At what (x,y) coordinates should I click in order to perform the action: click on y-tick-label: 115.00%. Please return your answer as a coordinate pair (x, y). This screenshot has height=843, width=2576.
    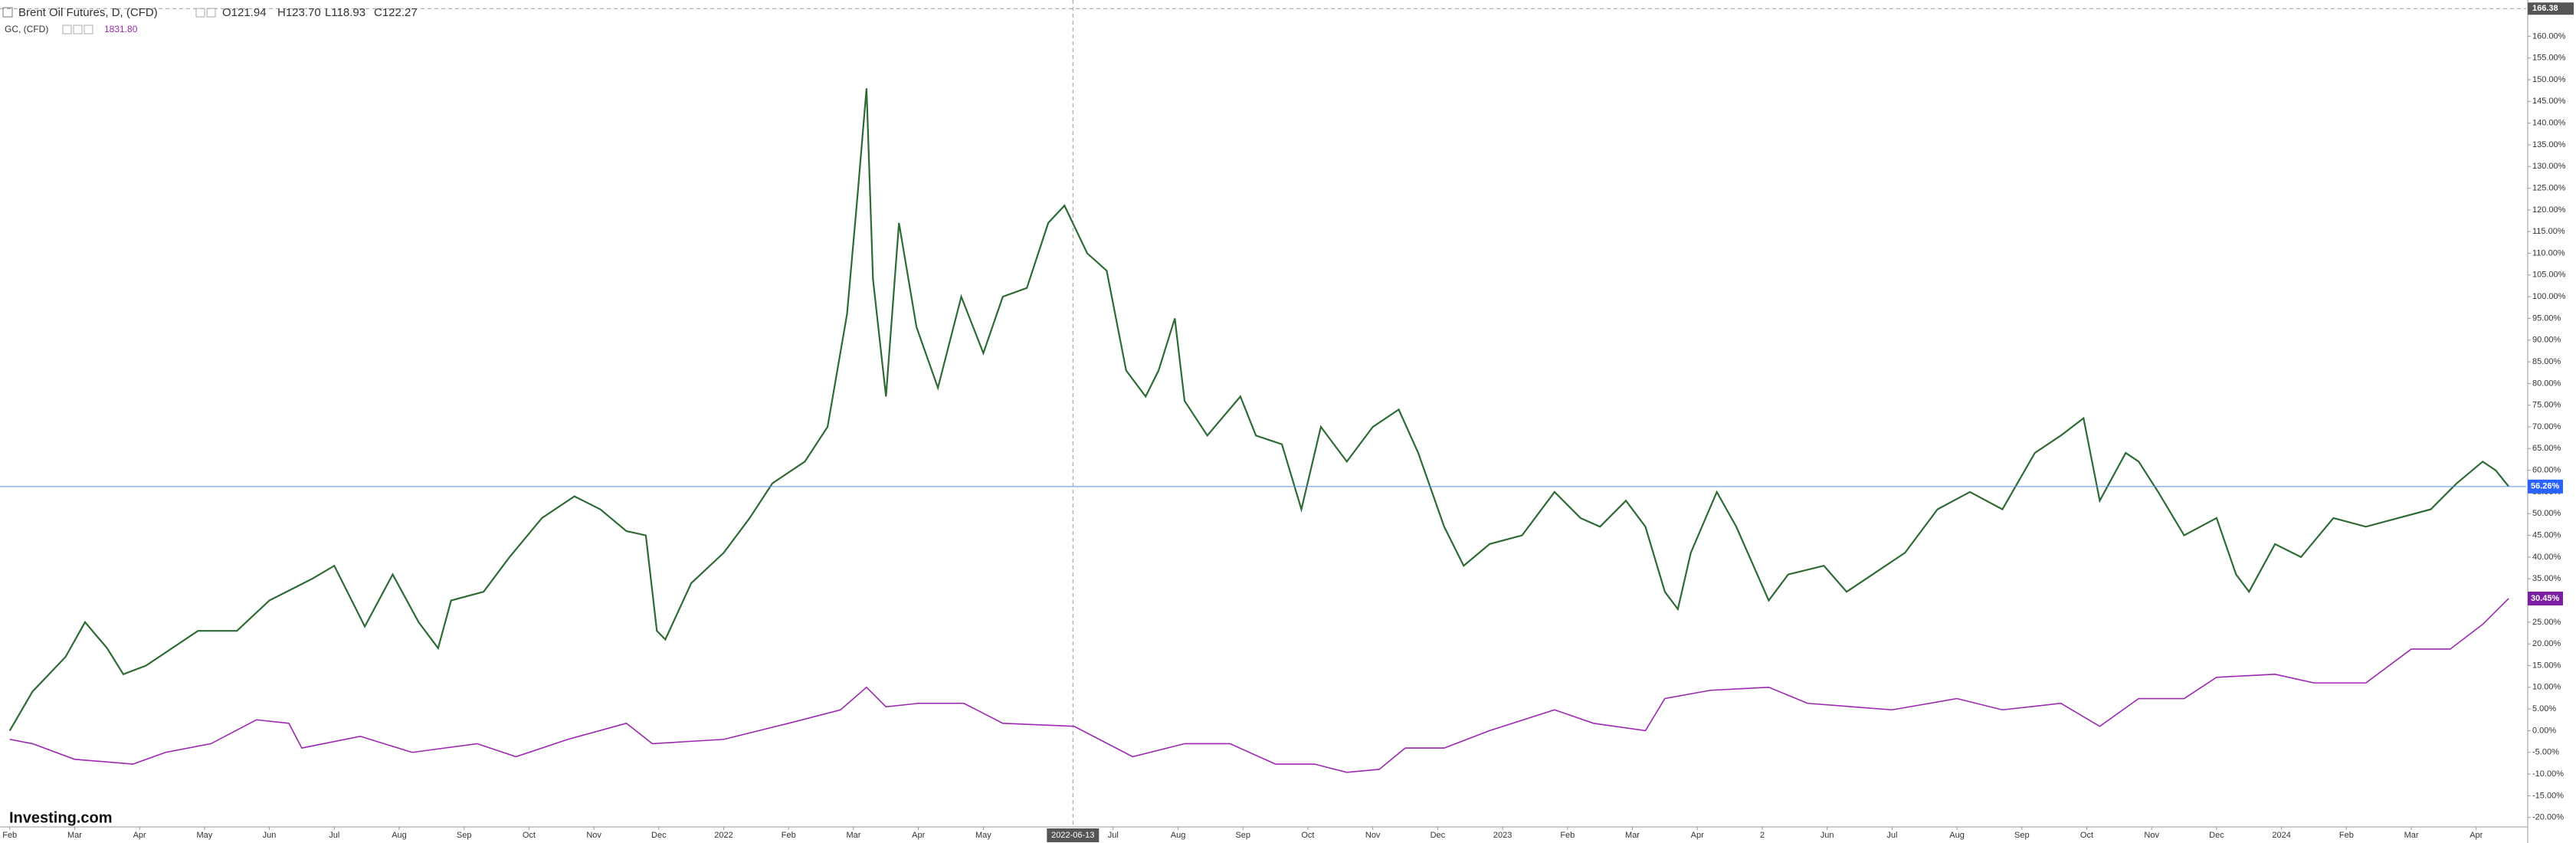
    Looking at the image, I should click on (2548, 231).